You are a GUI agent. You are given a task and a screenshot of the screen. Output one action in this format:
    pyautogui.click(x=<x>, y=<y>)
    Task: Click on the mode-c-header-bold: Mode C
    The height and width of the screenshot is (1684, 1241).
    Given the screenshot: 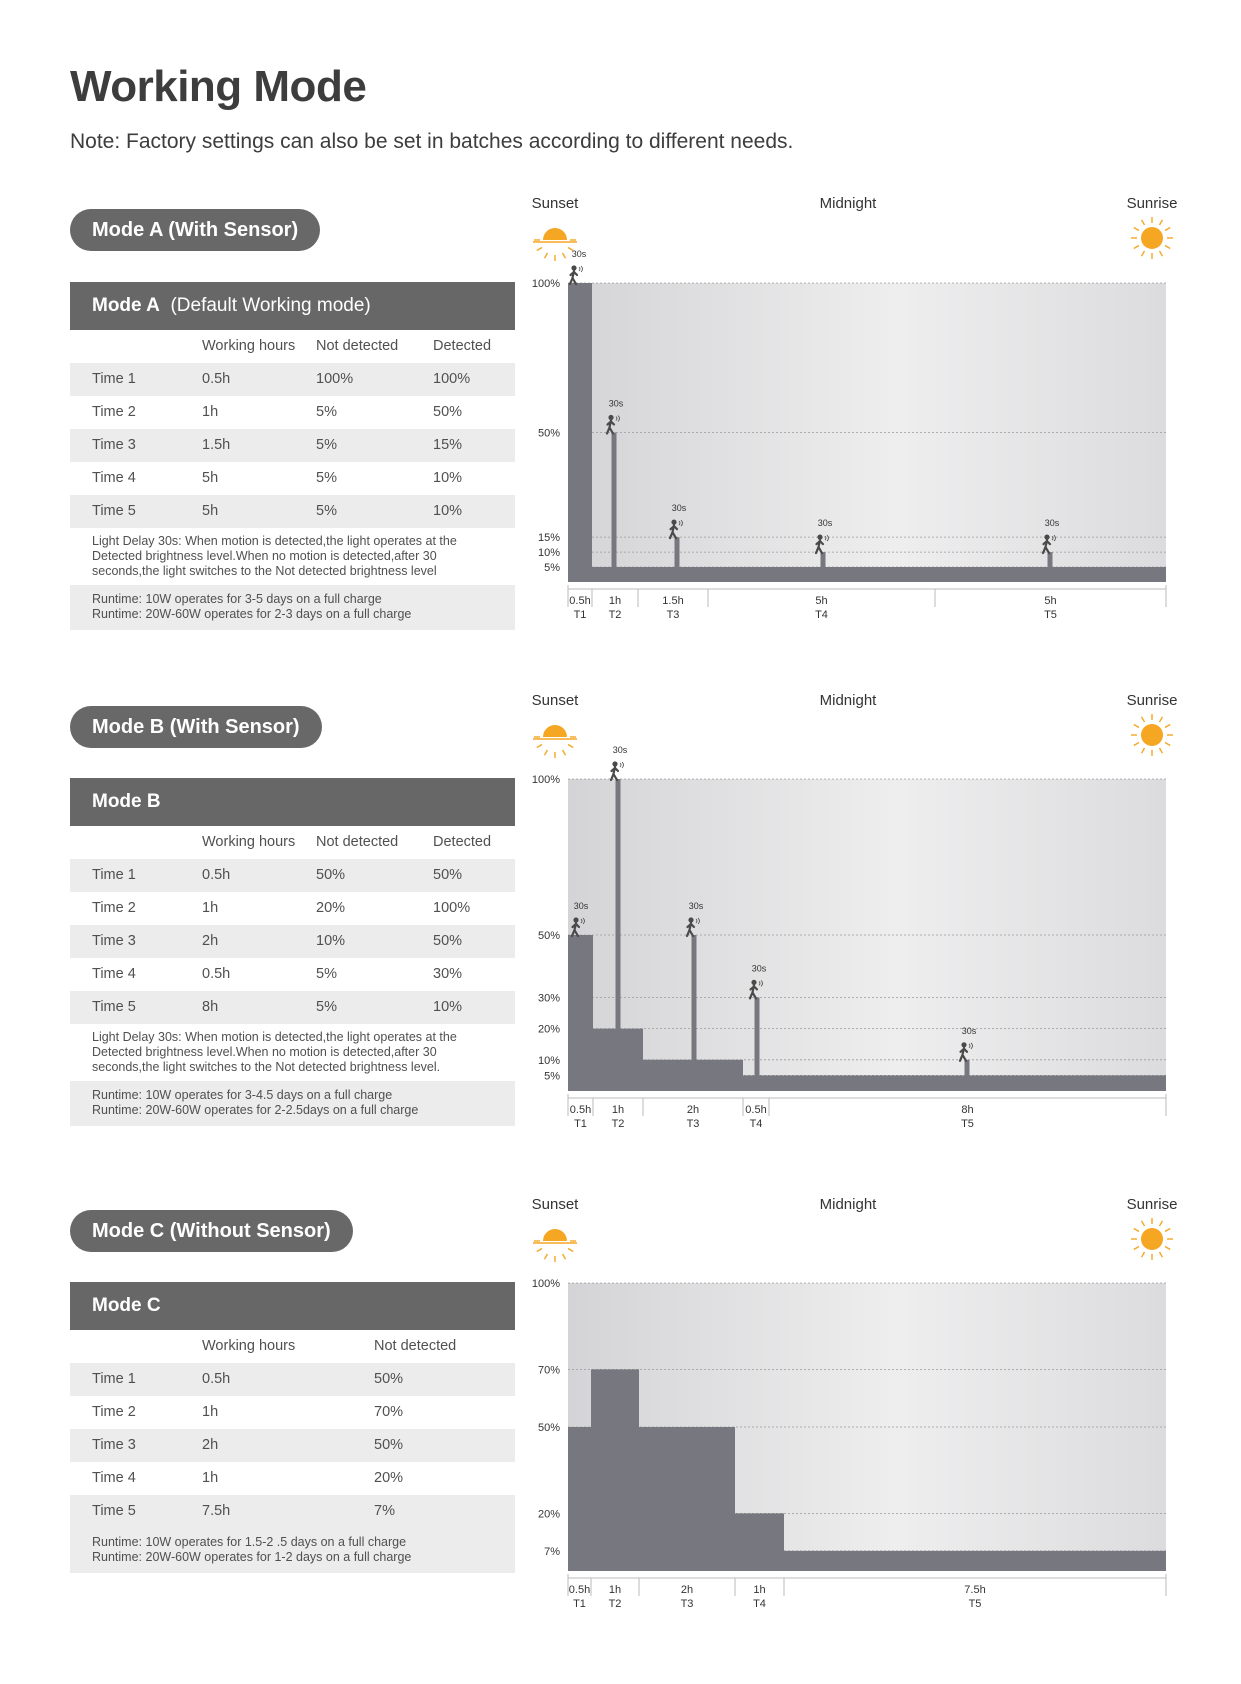 What is the action you would take?
    pyautogui.click(x=126, y=1305)
    